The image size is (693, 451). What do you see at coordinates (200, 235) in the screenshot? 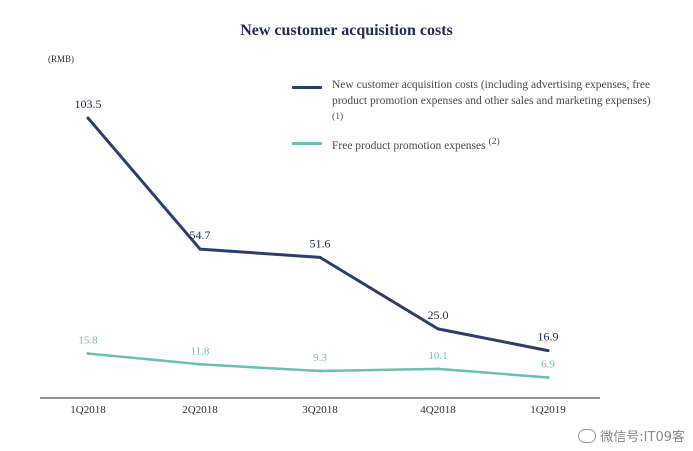
I see `data-label-0-1: 54.7` at bounding box center [200, 235].